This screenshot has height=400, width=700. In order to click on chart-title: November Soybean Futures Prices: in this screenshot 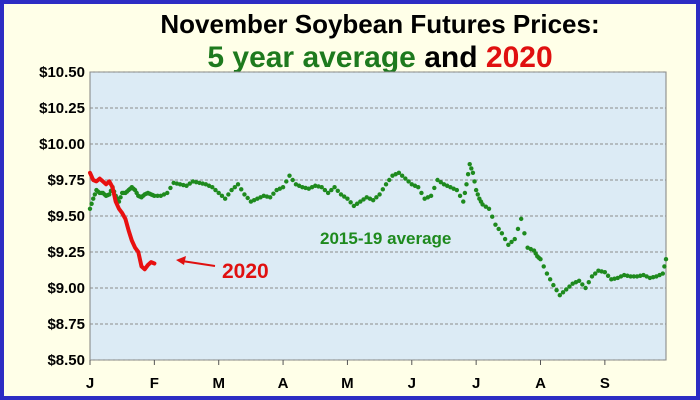, I will do `click(379, 24)`.